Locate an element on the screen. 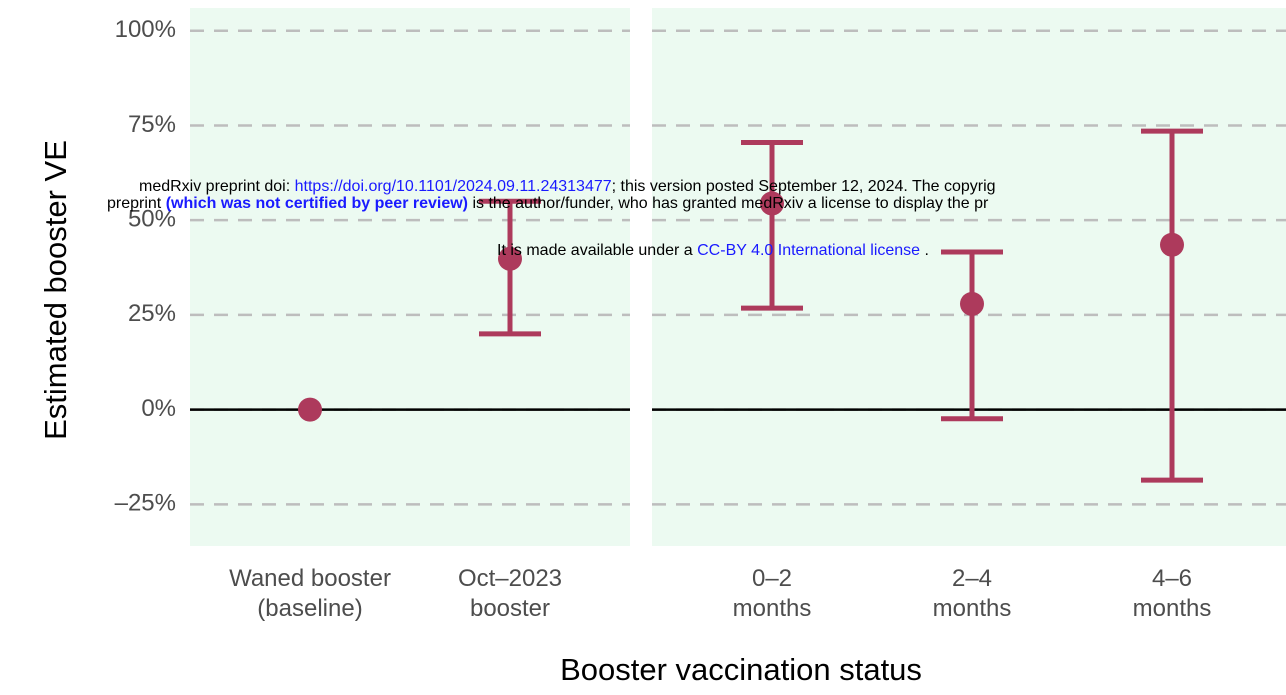 The height and width of the screenshot is (695, 1286). x-tick-label-line: Waned booster is located at coordinates (310, 578).